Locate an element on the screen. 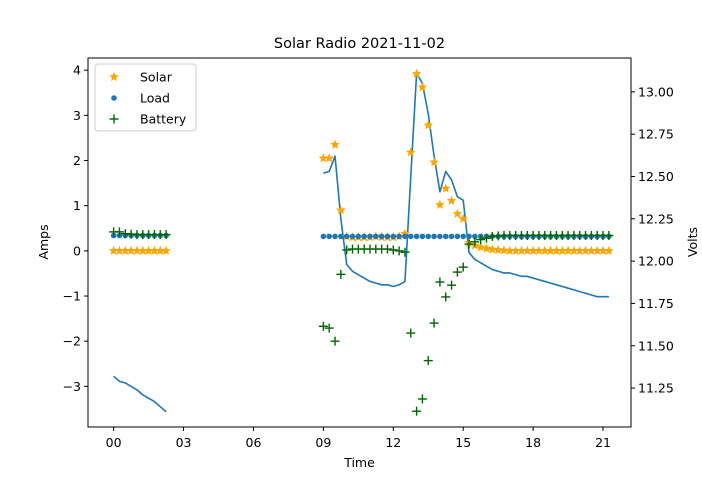 This screenshot has height=480, width=702. legend-marker-solar is located at coordinates (114, 77).